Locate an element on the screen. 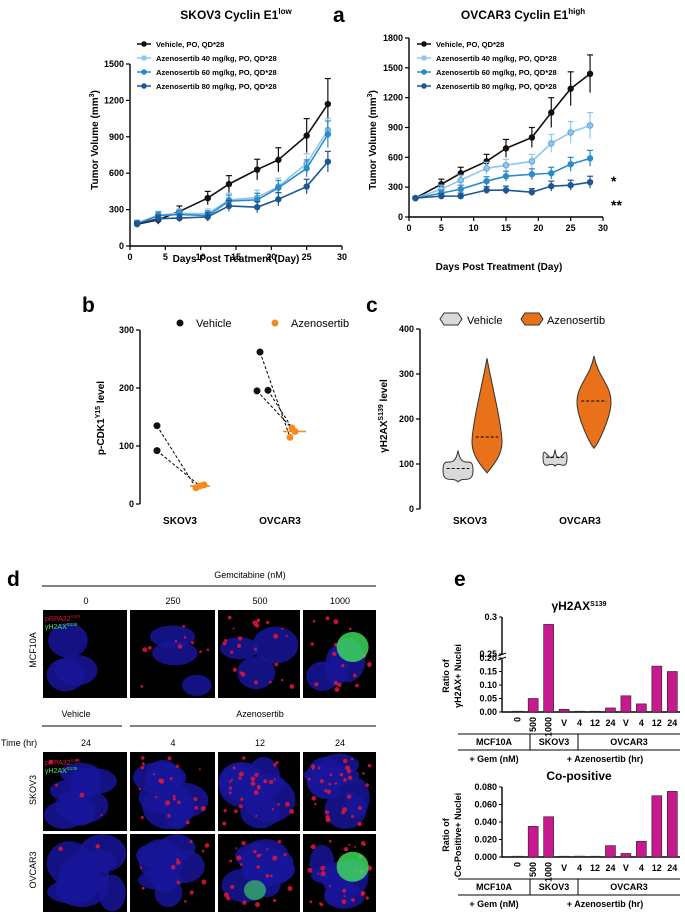 The height and width of the screenshot is (923, 685). x-category-label: 4 is located at coordinates (579, 723).